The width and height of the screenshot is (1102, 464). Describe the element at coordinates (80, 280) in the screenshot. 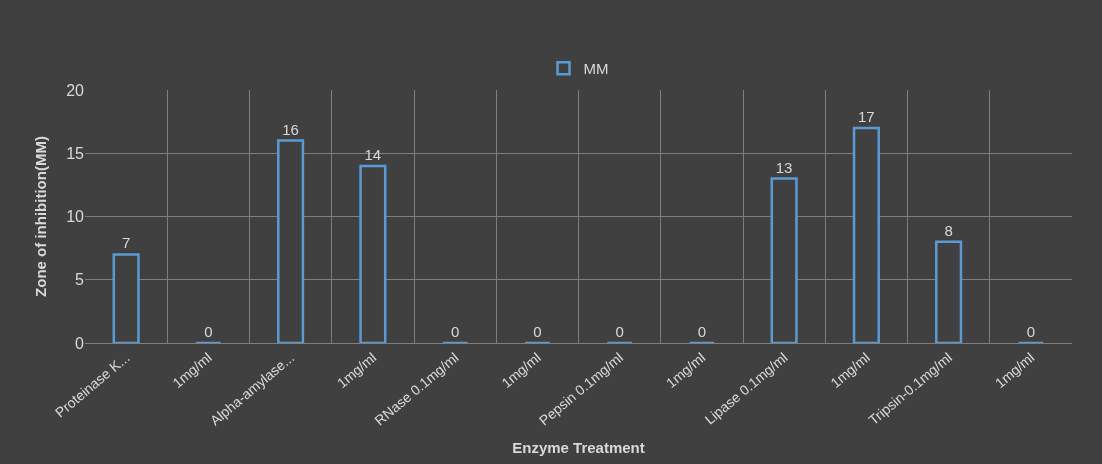

I see `y-tick-label: 5` at that location.